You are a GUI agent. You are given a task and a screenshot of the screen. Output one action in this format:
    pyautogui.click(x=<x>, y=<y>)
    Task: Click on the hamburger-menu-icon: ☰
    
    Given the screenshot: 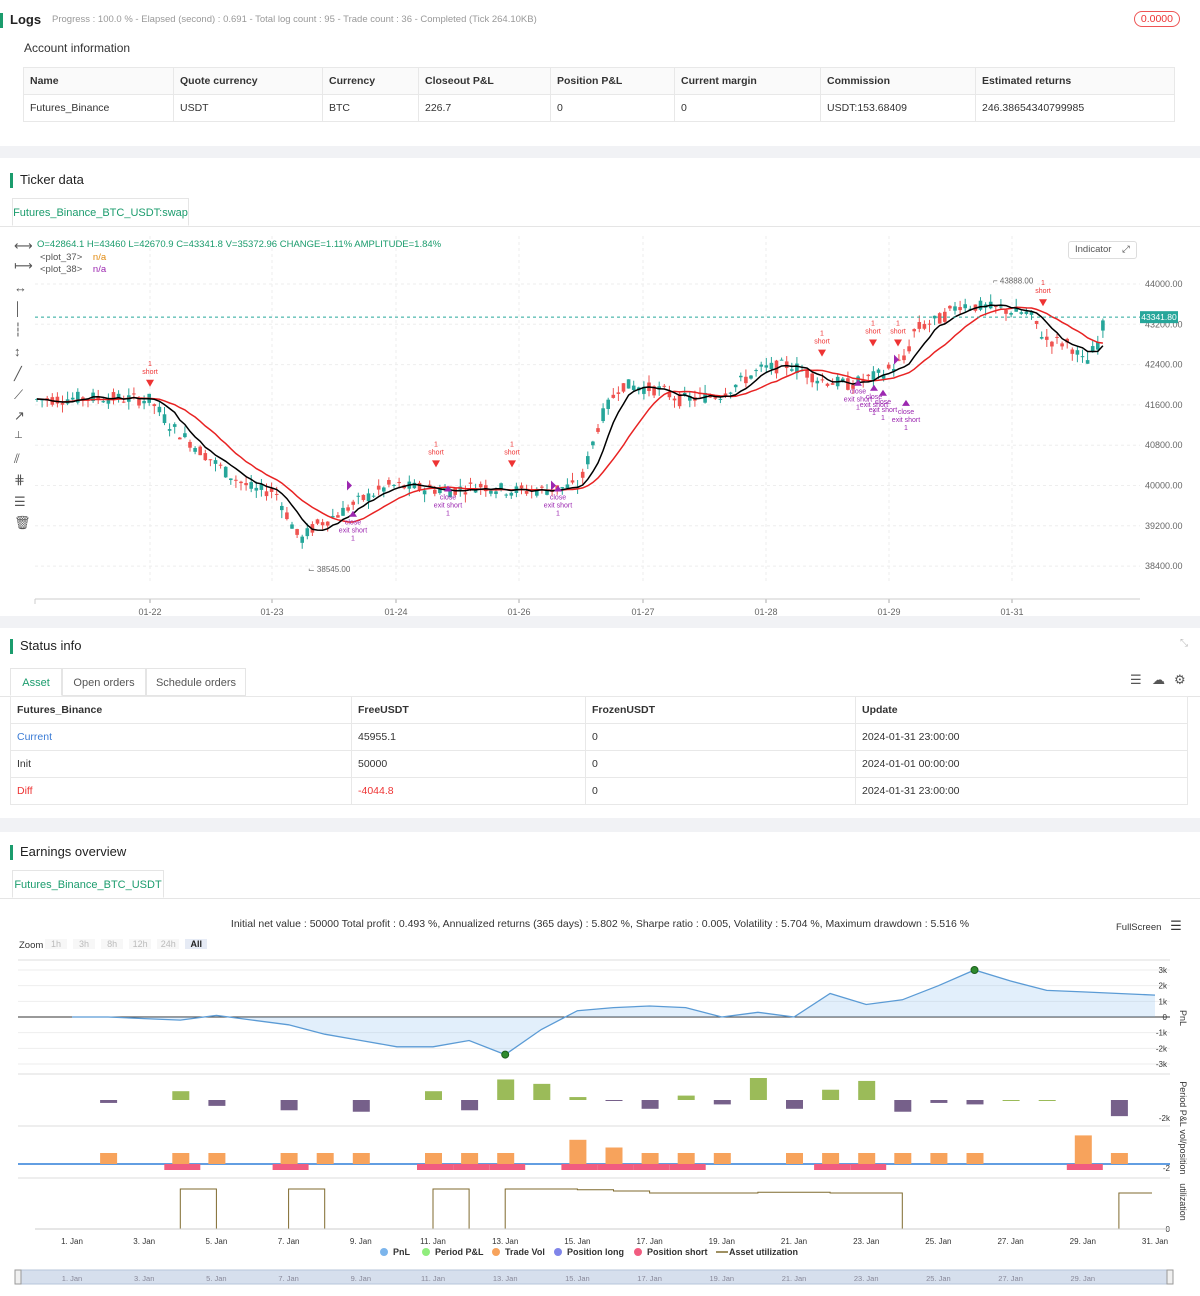 What is the action you would take?
    pyautogui.click(x=1176, y=925)
    